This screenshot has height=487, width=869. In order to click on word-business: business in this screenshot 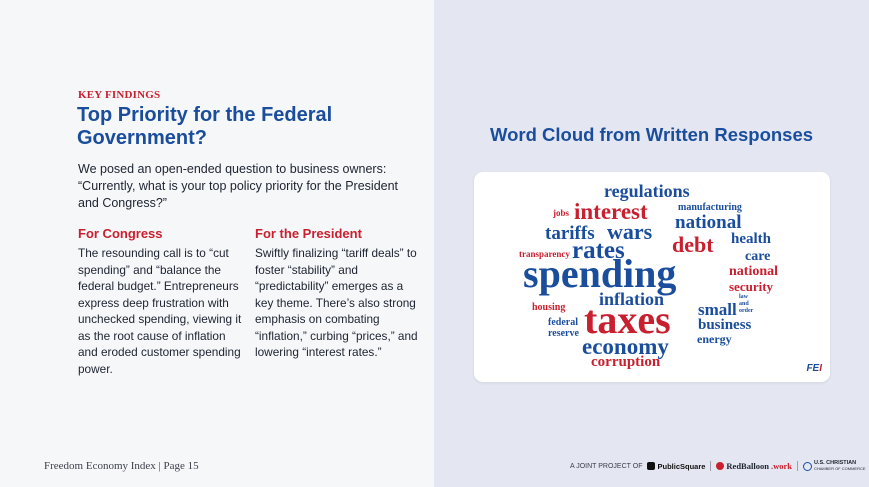, I will do `click(725, 325)`.